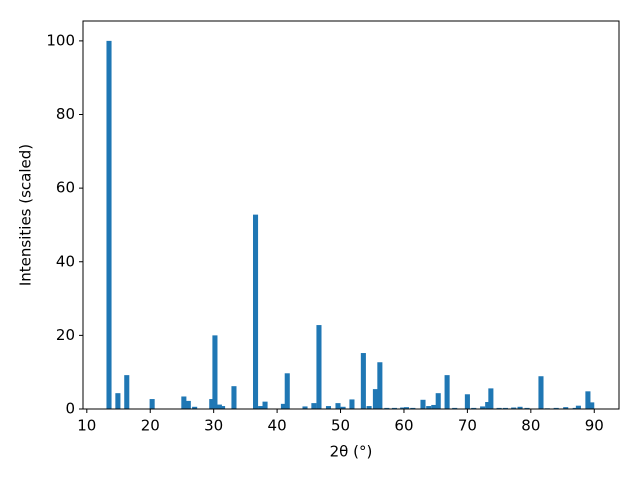 Image resolution: width=640 pixels, height=480 pixels. I want to click on y-tick-label: 100, so click(60, 40).